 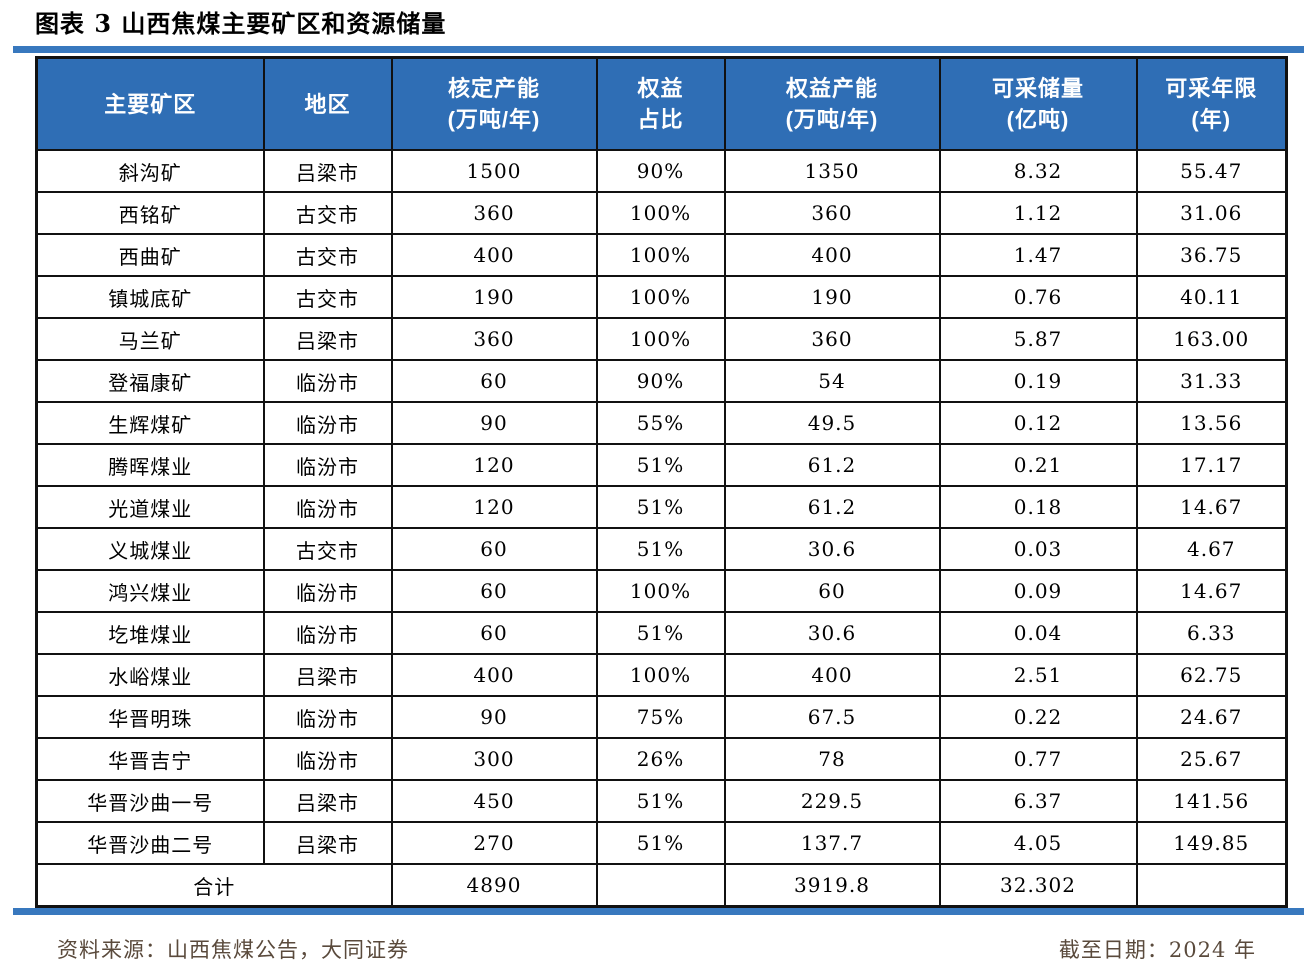 What do you see at coordinates (1211, 255) in the screenshot?
I see `cell-years: 36.75` at bounding box center [1211, 255].